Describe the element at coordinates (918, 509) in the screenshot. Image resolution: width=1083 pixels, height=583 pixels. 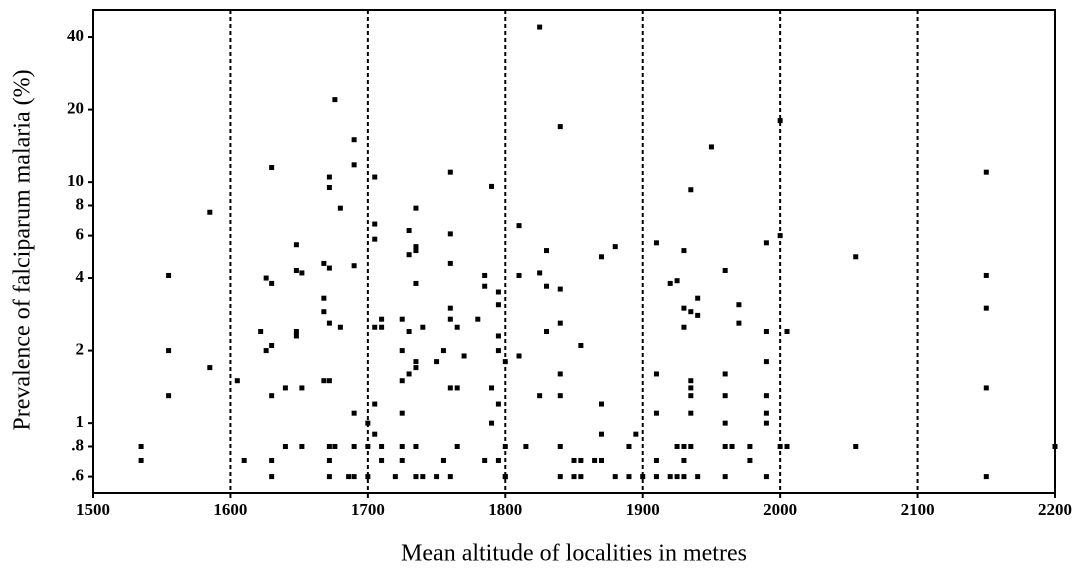
I see `x-tick-label: 2100` at that location.